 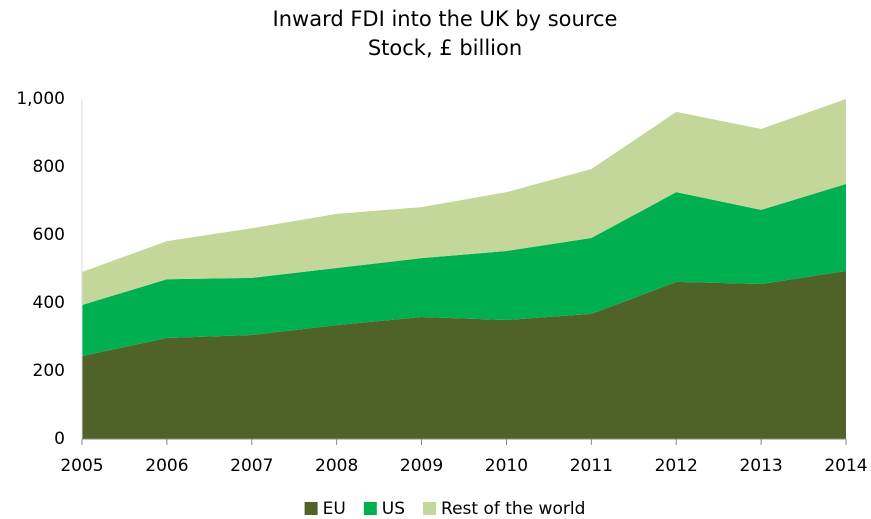 I want to click on y-tick-label: 600, so click(x=49, y=235).